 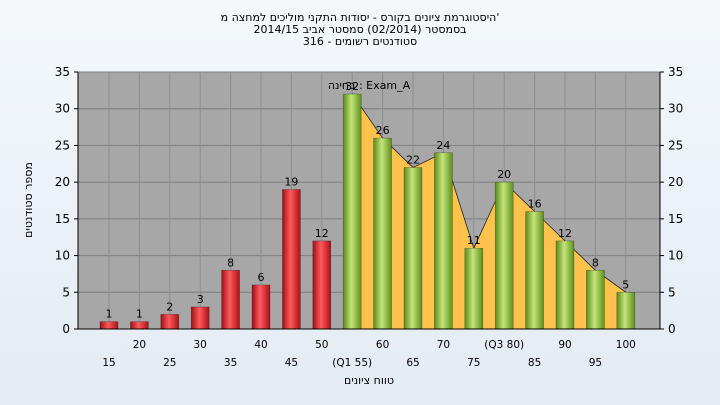 I want to click on y-tick-label-left: 35, so click(x=62, y=72).